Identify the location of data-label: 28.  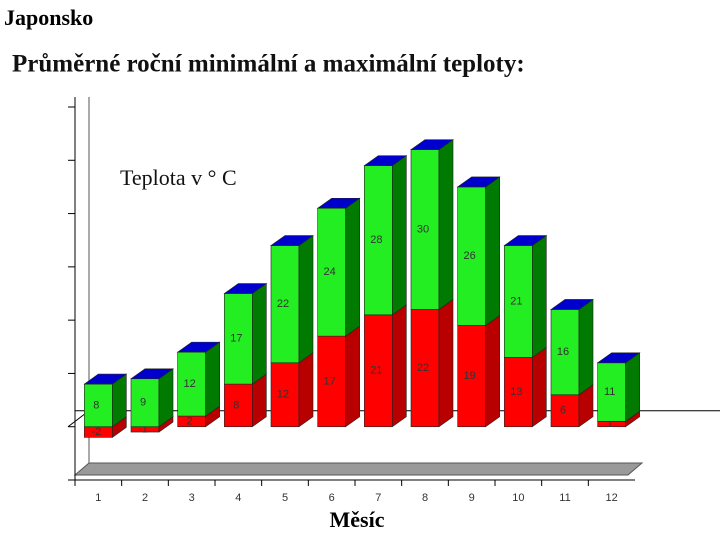
(376, 240).